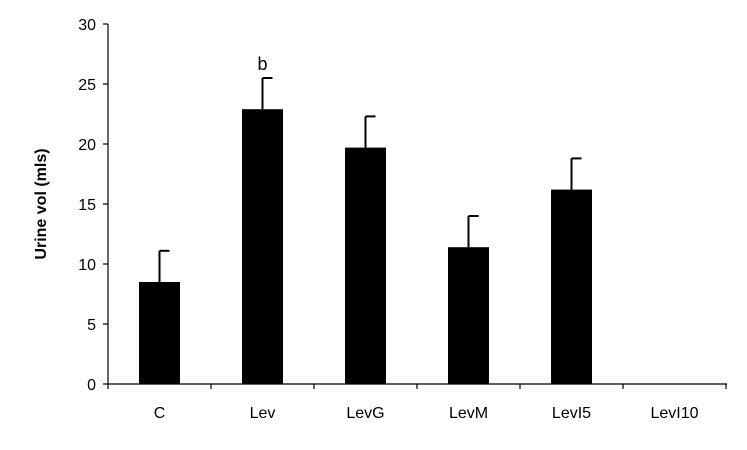 The width and height of the screenshot is (747, 450). What do you see at coordinates (87, 25) in the screenshot?
I see `y-tick-label: 30` at bounding box center [87, 25].